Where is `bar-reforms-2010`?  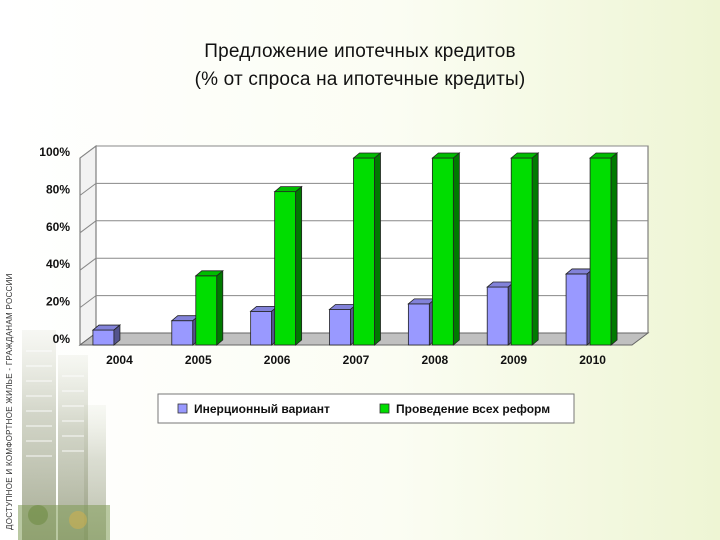
bar-reforms-2010 is located at coordinates (603, 249).